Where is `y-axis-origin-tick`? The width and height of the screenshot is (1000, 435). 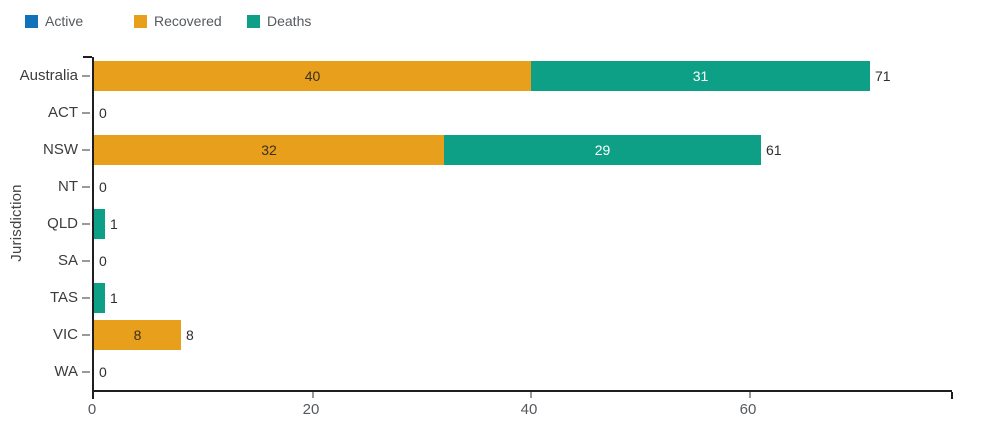
y-axis-origin-tick is located at coordinates (93, 394).